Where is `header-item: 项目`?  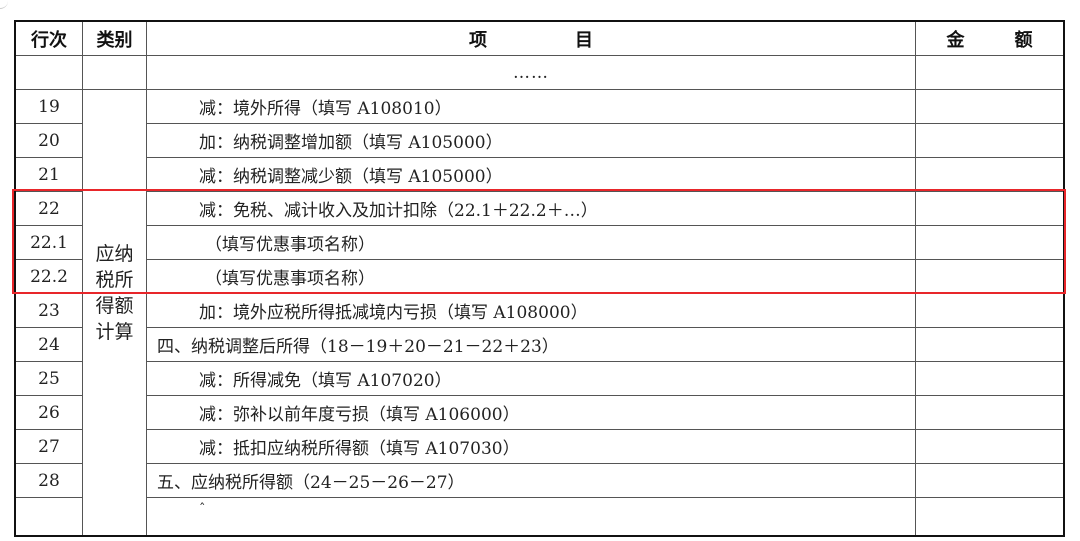 header-item: 项目 is located at coordinates (531, 38).